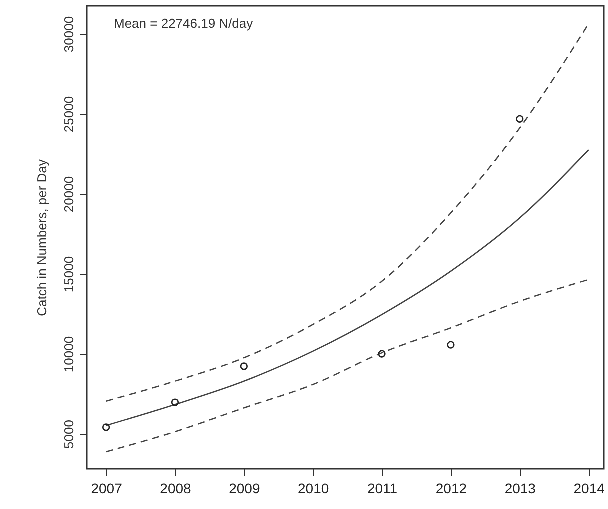 This screenshot has width=608, height=509. I want to click on x-tick-label: 2007, so click(107, 488).